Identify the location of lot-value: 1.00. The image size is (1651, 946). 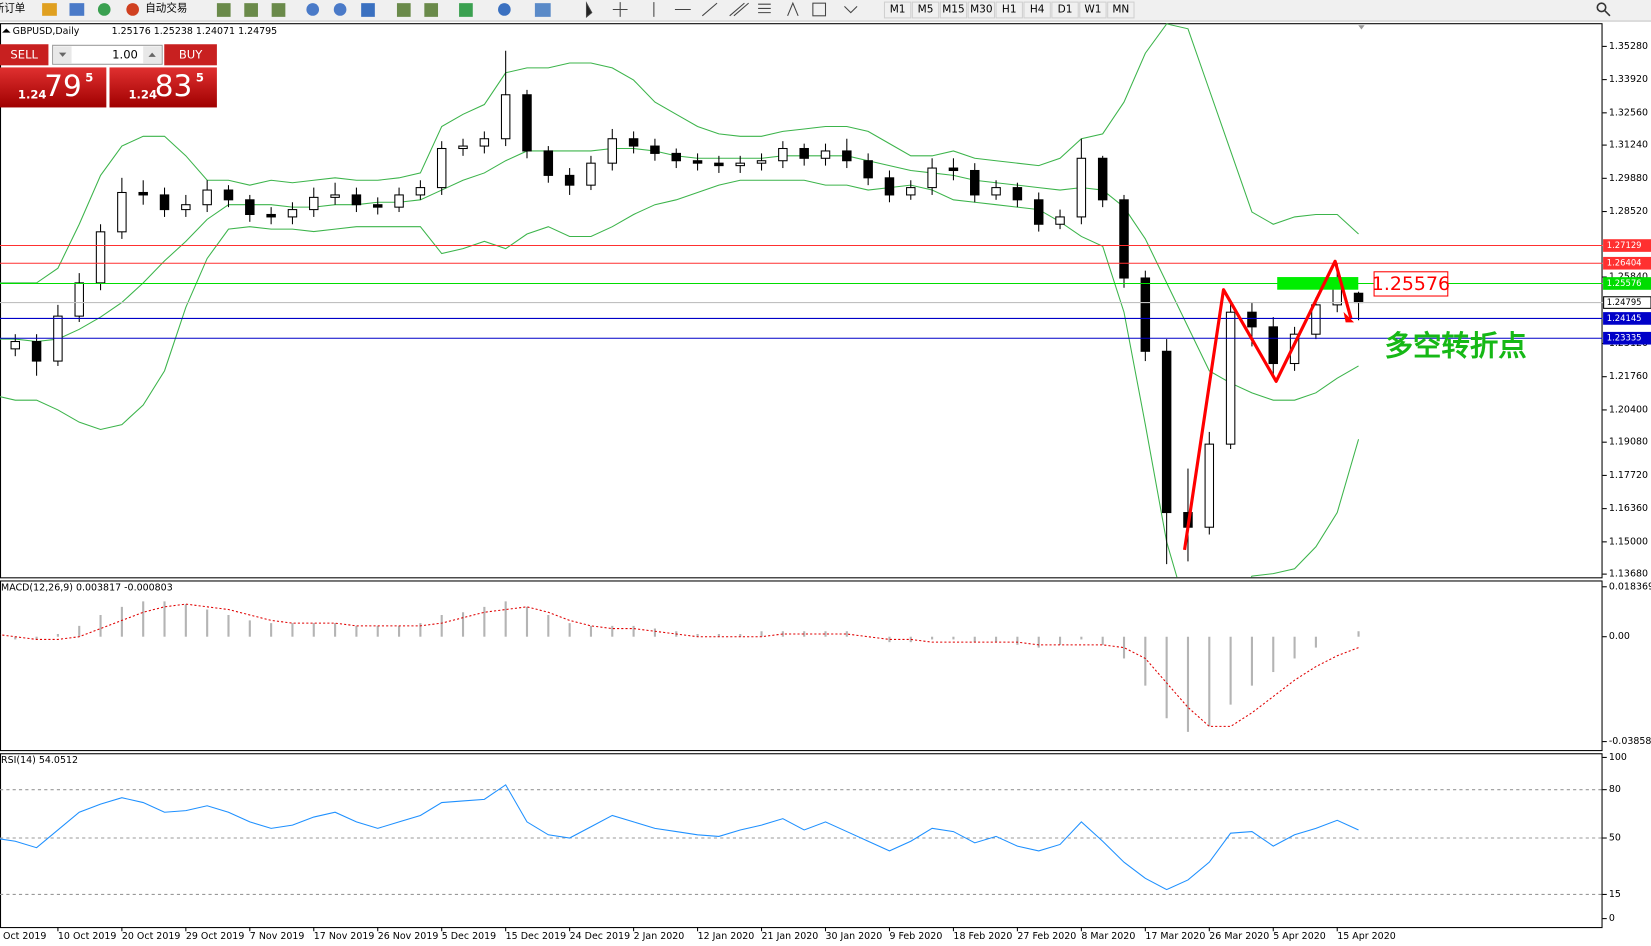
(125, 54).